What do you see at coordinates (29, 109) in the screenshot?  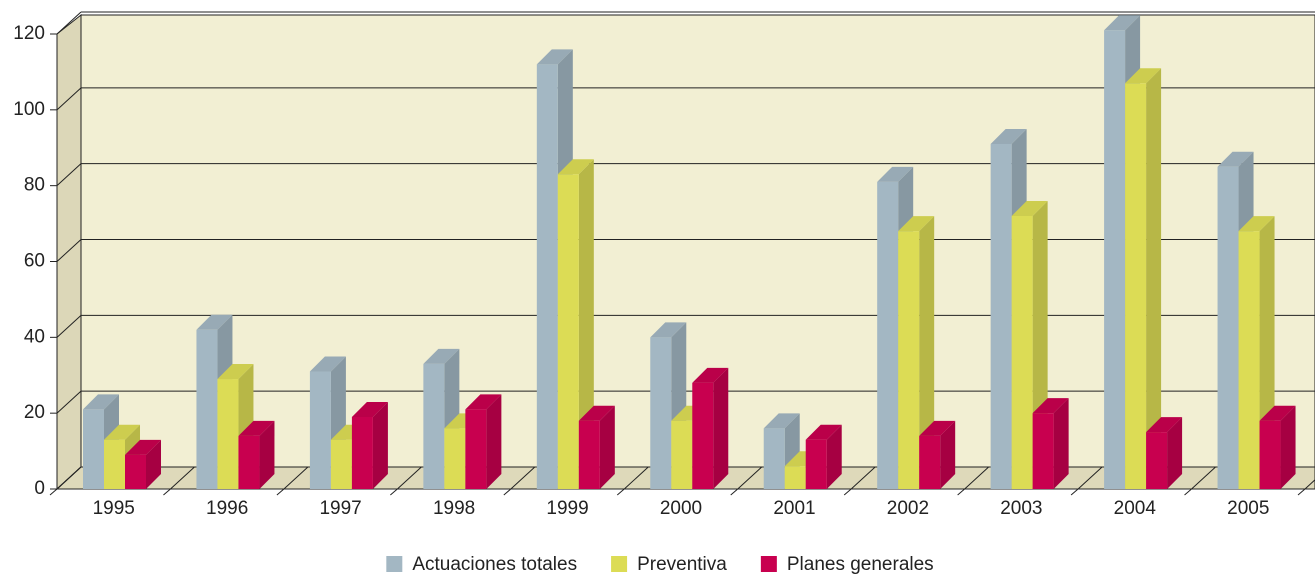 I see `y-tick-label: 100` at bounding box center [29, 109].